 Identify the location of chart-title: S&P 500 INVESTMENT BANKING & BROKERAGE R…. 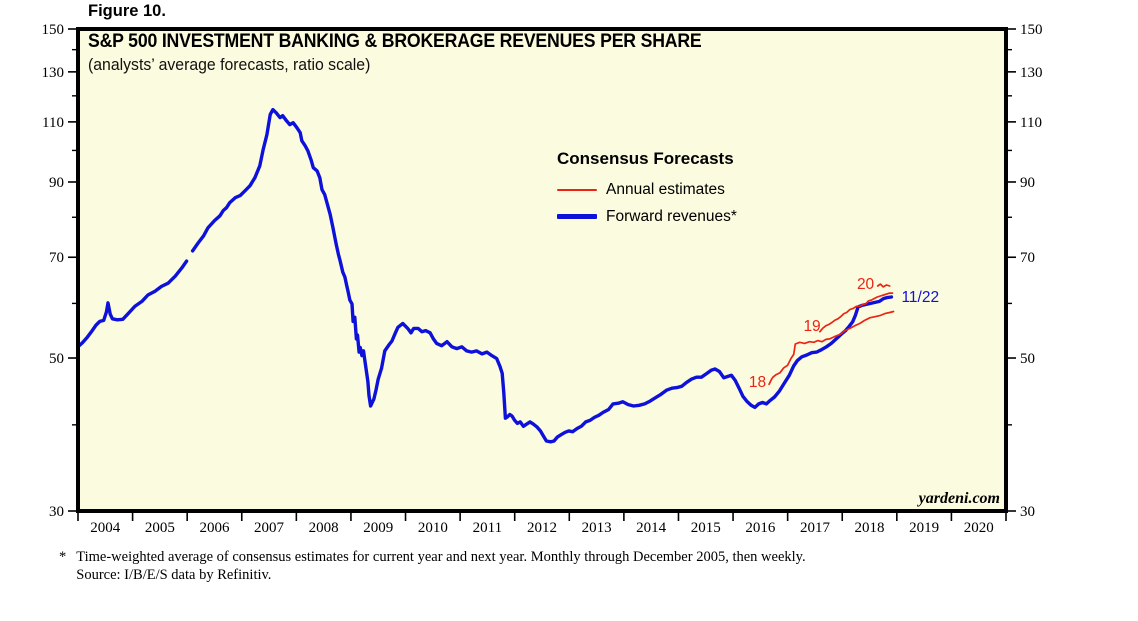
(395, 41).